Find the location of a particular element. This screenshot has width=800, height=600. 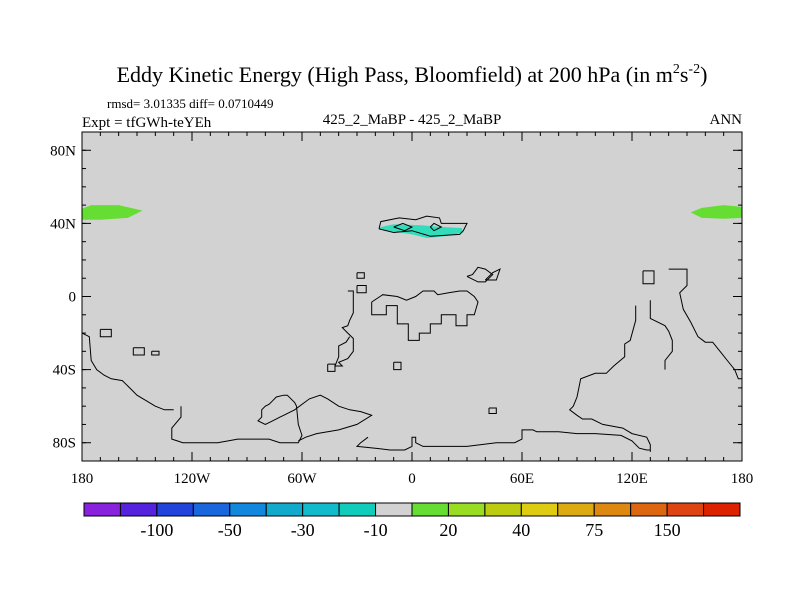

experiment-label: Expt = tfGWh-teYEh is located at coordinates (147, 123).